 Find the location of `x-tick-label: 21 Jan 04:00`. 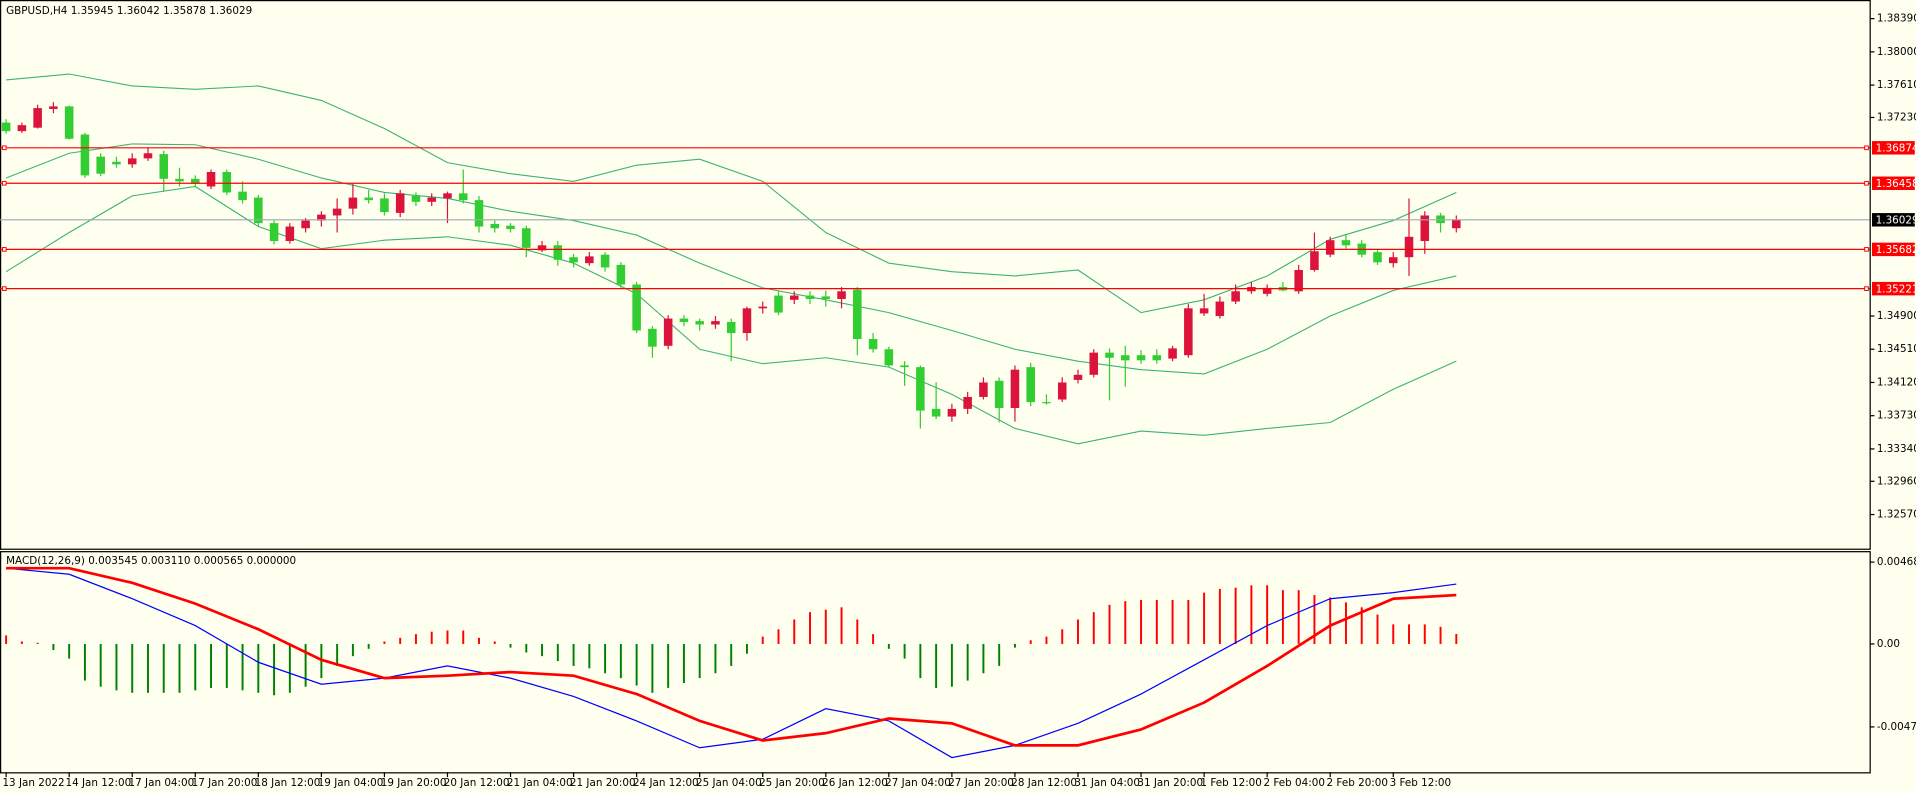

x-tick-label: 21 Jan 04:00 is located at coordinates (540, 783).